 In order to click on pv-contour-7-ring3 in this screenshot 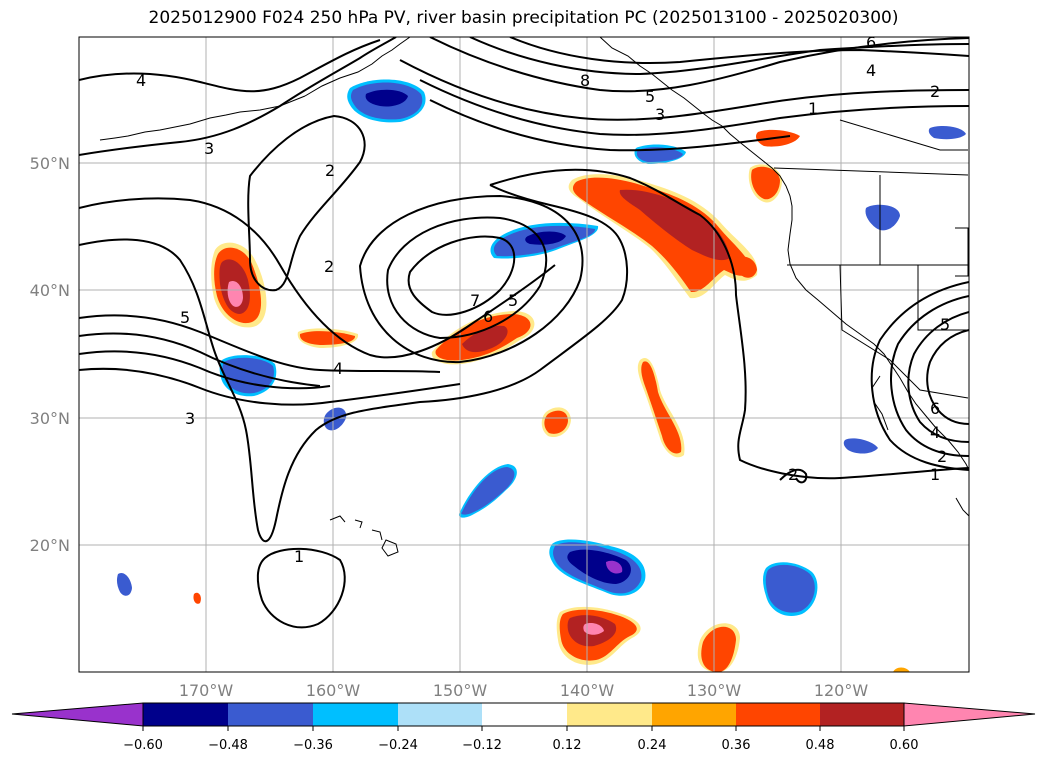, I will do `click(471, 279)`.